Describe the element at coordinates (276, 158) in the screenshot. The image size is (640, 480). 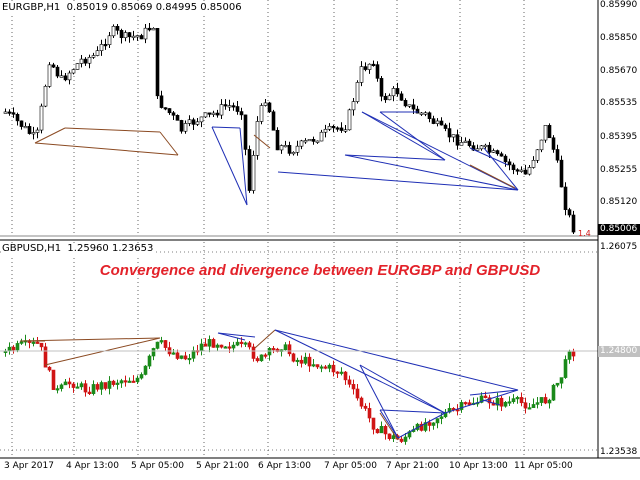
I see `eurgbp-trendlines` at that location.